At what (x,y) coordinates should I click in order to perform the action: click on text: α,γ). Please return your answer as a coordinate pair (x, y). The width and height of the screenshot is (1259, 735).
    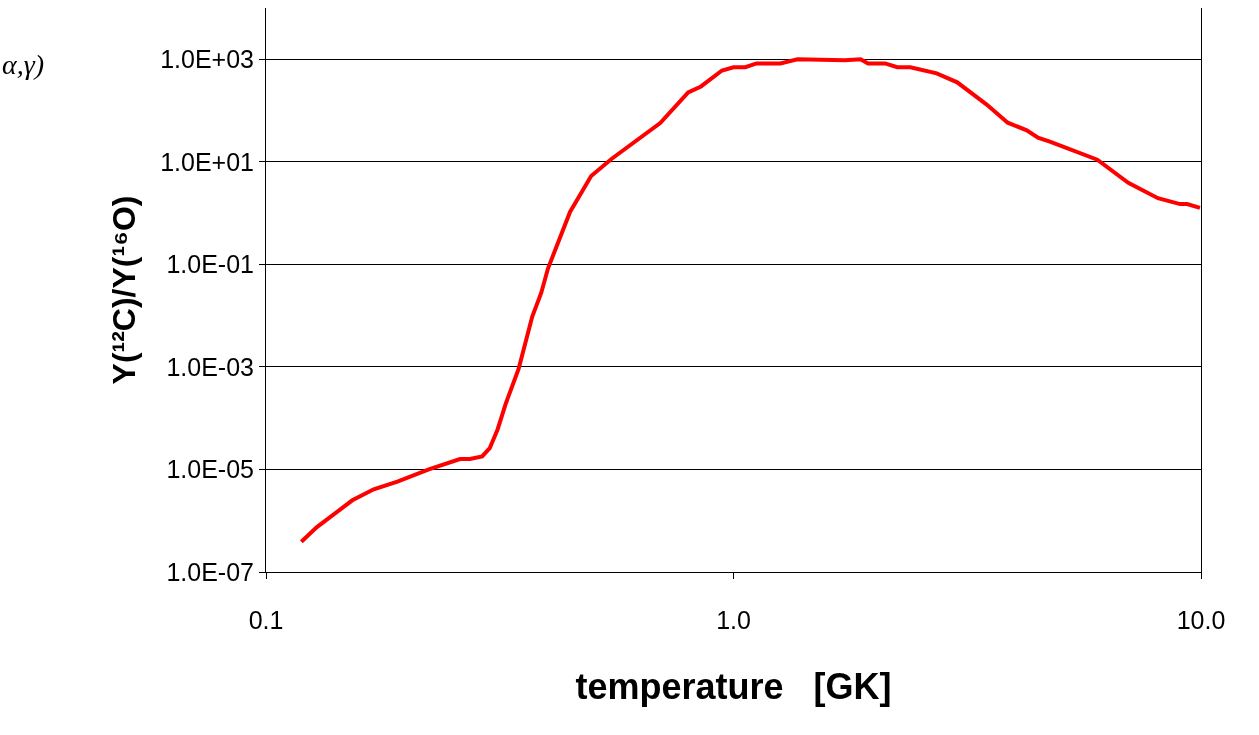
    Looking at the image, I should click on (23, 64).